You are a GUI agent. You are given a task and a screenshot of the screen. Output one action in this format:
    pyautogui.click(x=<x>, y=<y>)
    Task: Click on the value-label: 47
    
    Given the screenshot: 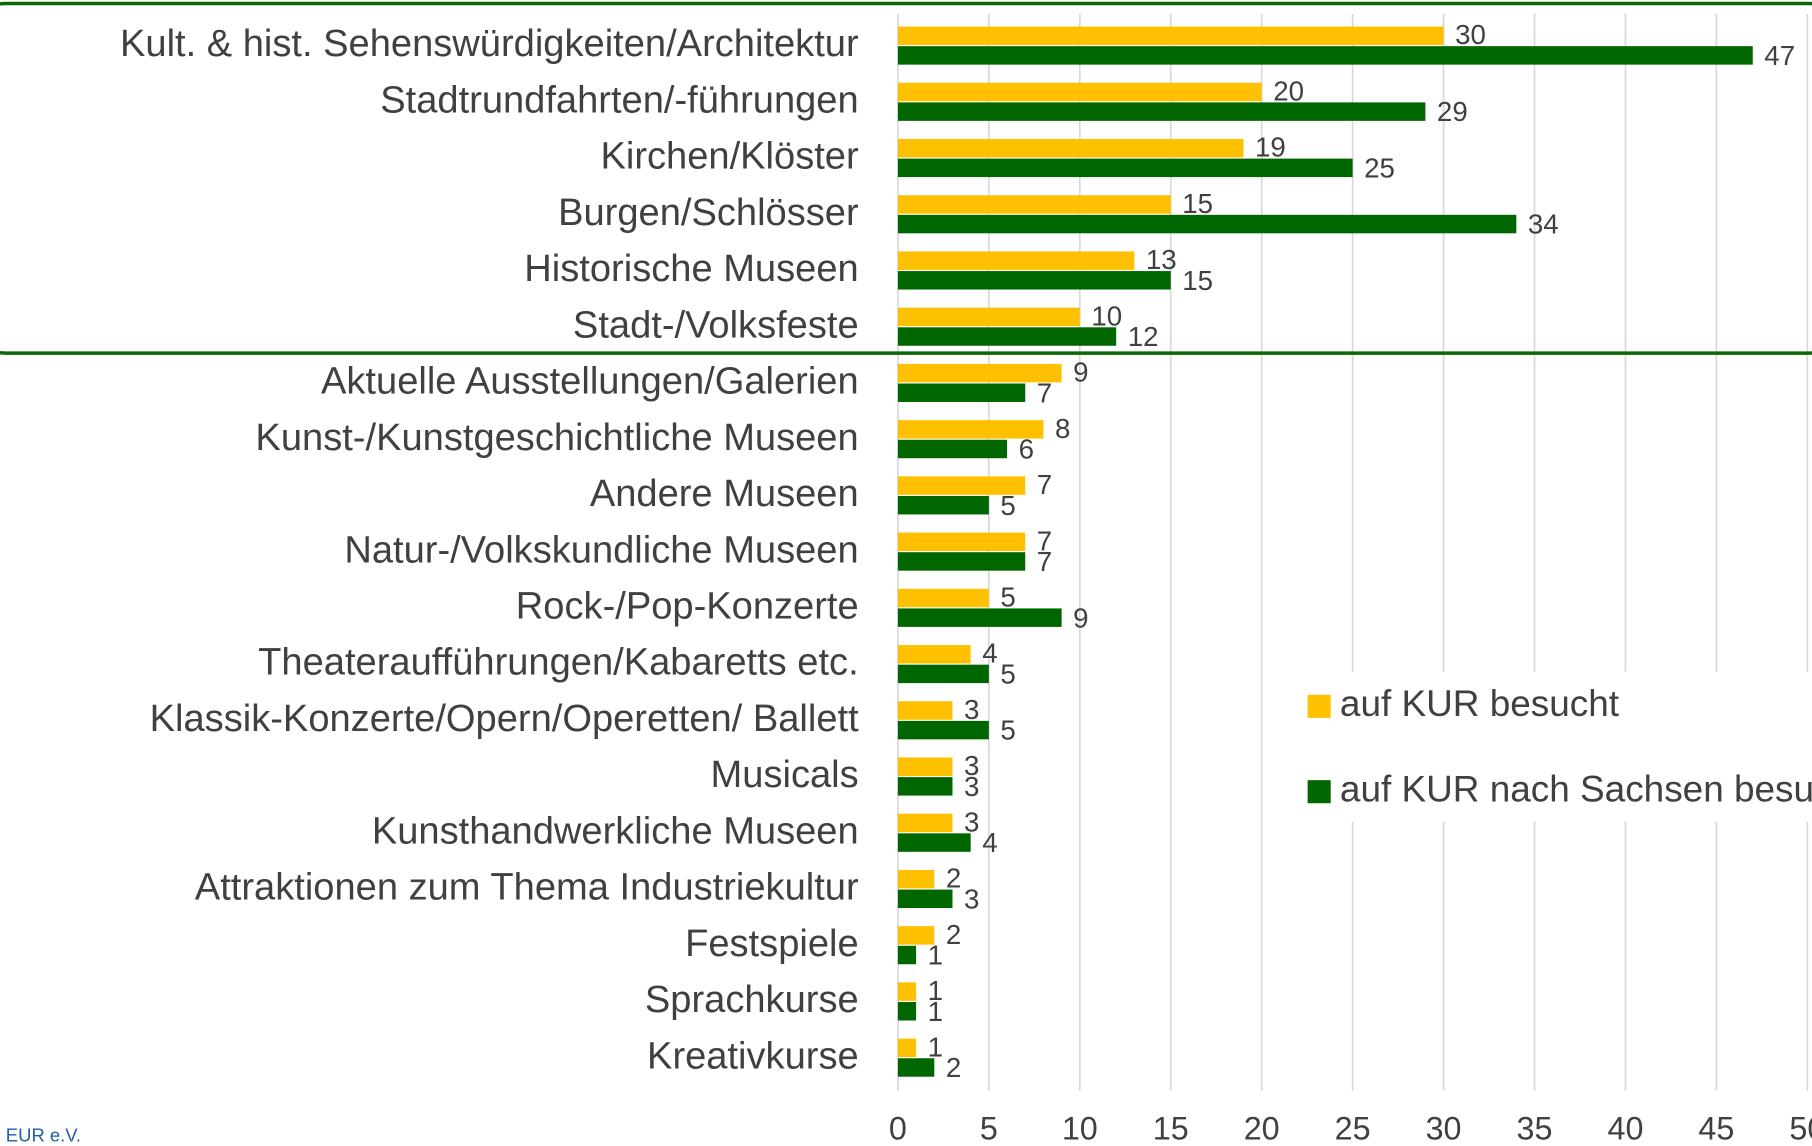 What is the action you would take?
    pyautogui.click(x=1779, y=55)
    